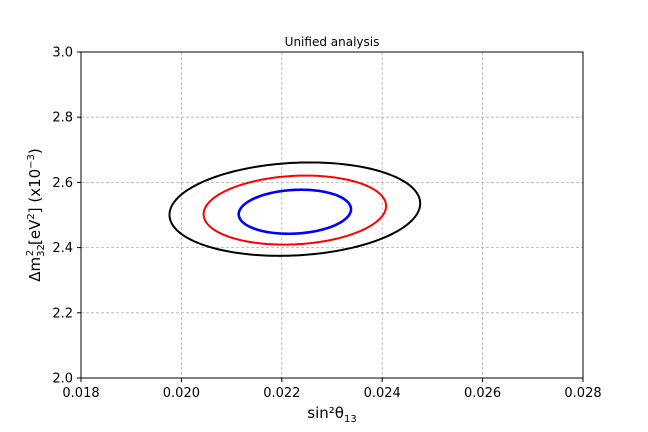 This screenshot has height=432, width=648. What do you see at coordinates (80, 393) in the screenshot?
I see `x-tick-label-0: 0.018` at bounding box center [80, 393].